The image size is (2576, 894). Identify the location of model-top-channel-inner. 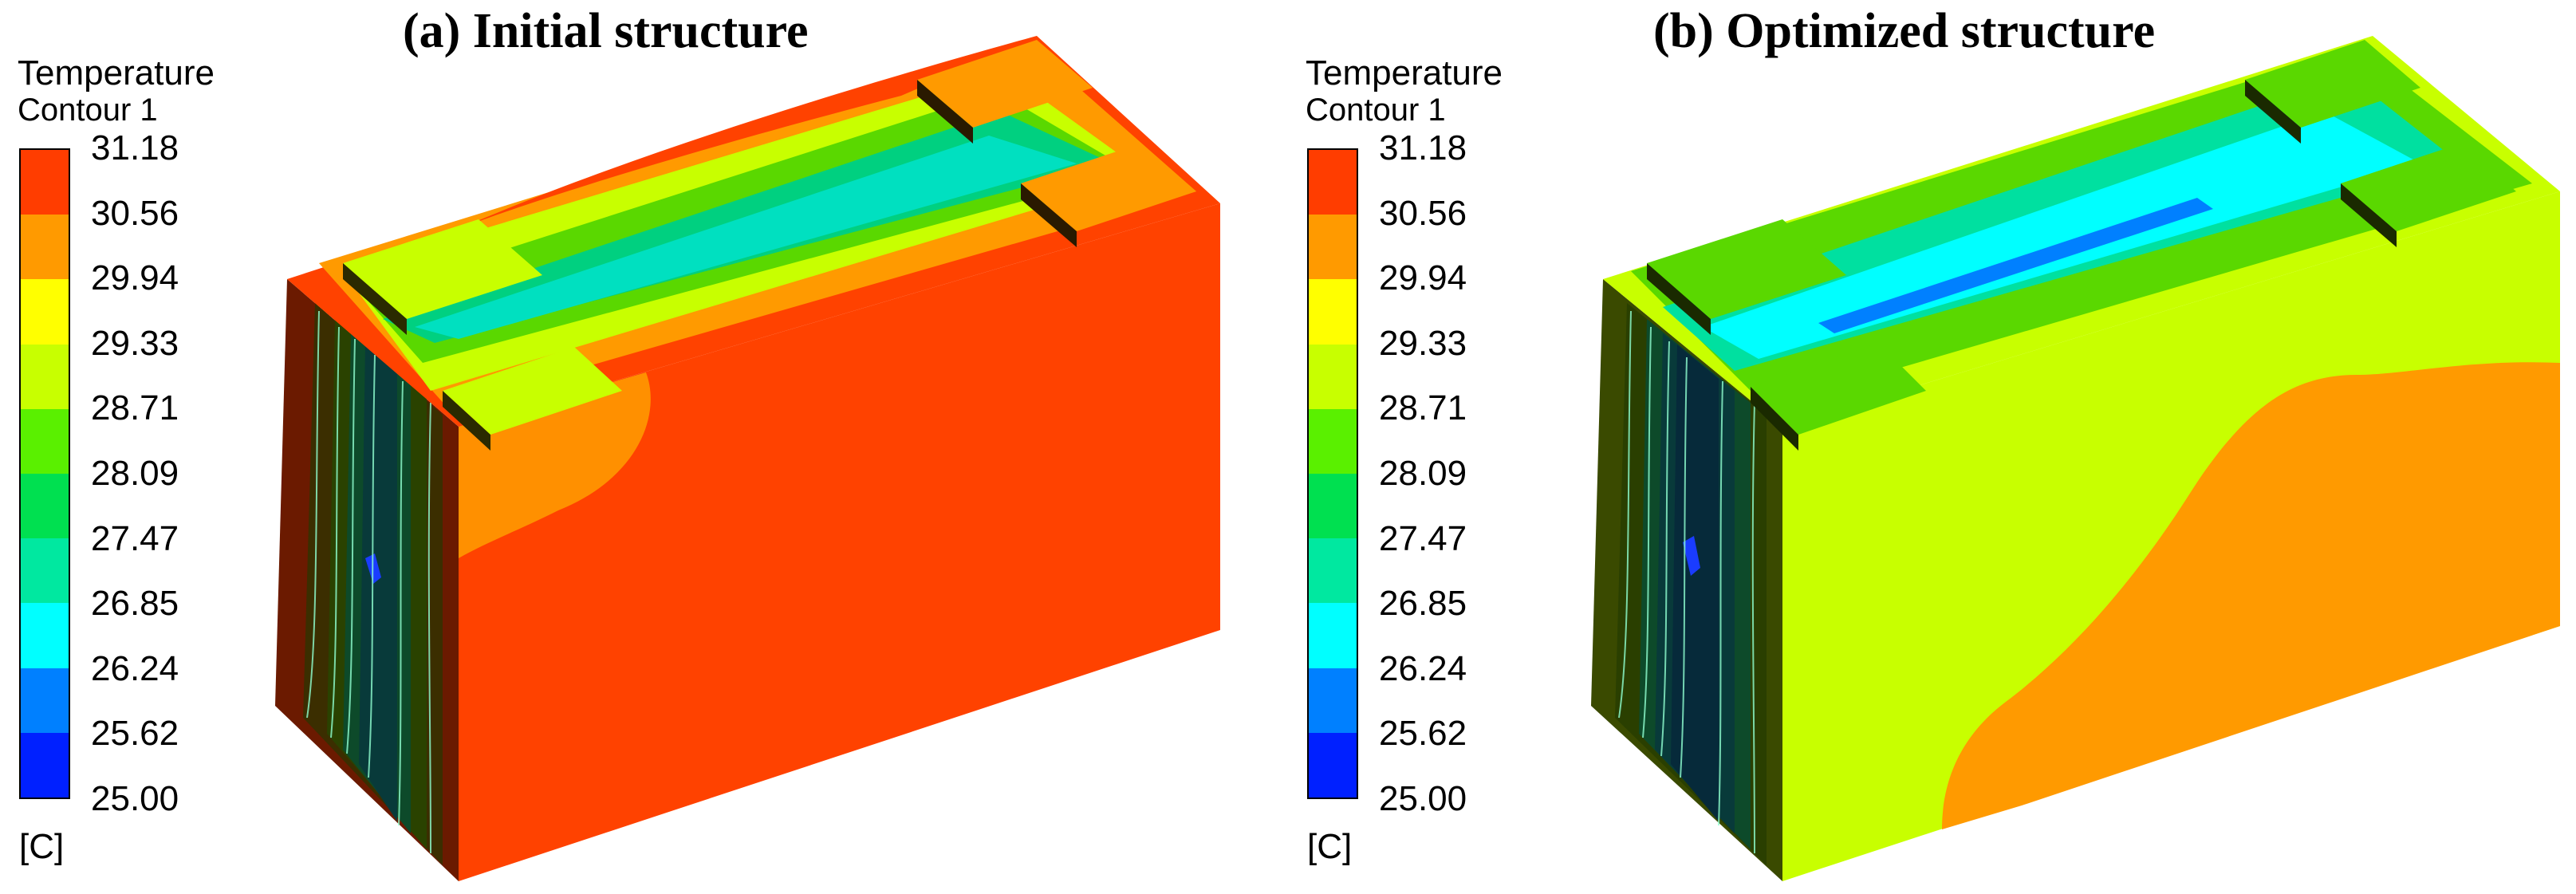
(2061, 236).